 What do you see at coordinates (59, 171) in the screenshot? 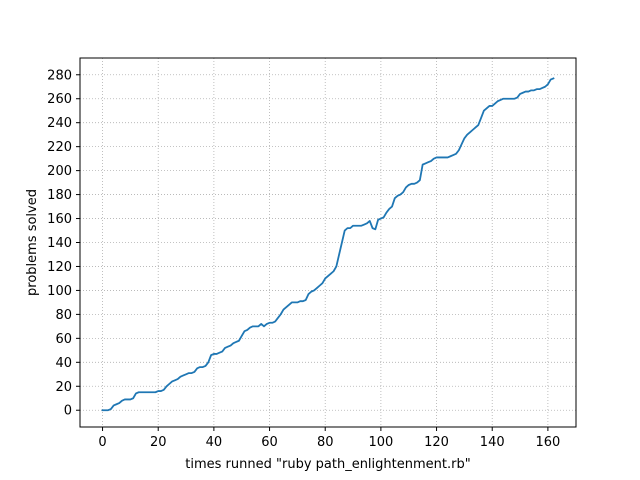
I see `y-tick-label: 200` at bounding box center [59, 171].